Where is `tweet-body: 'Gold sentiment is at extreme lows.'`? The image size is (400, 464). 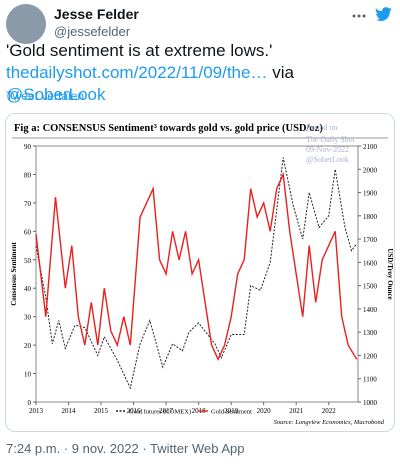
tweet-body: 'Gold sentiment is at extreme lows.' is located at coordinates (139, 50).